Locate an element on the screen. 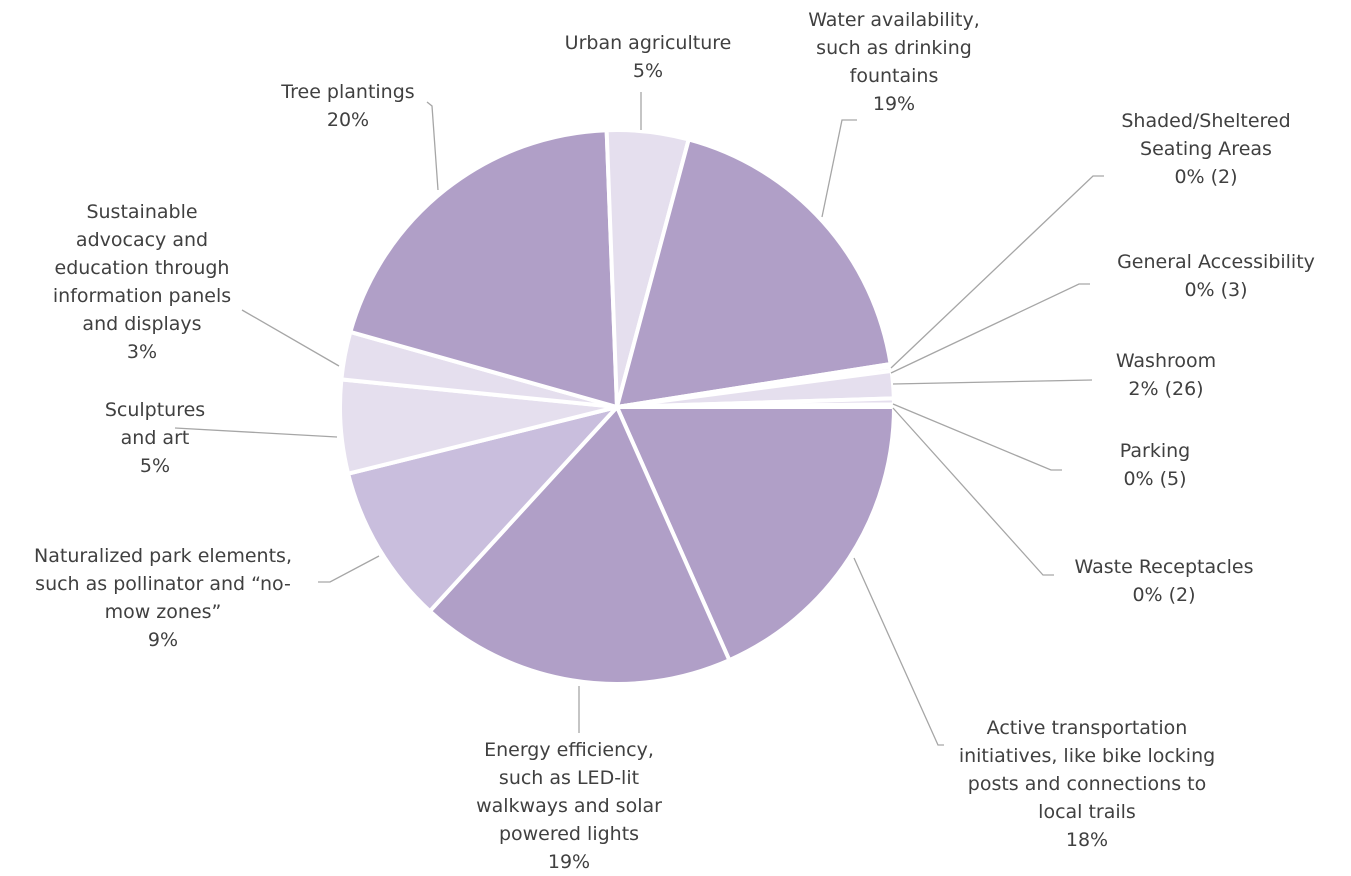  label-shaded-line-3: 0% (2) is located at coordinates (1206, 177).